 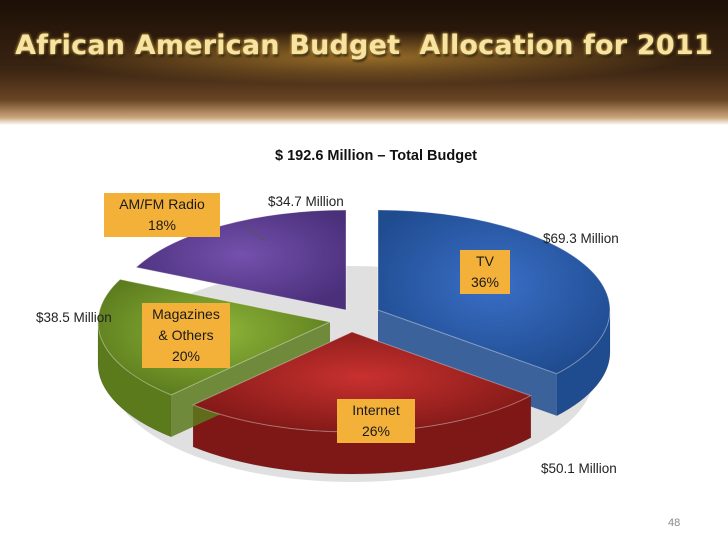 I want to click on category-label-magazines: Magazines & Others 20%, so click(x=186, y=335).